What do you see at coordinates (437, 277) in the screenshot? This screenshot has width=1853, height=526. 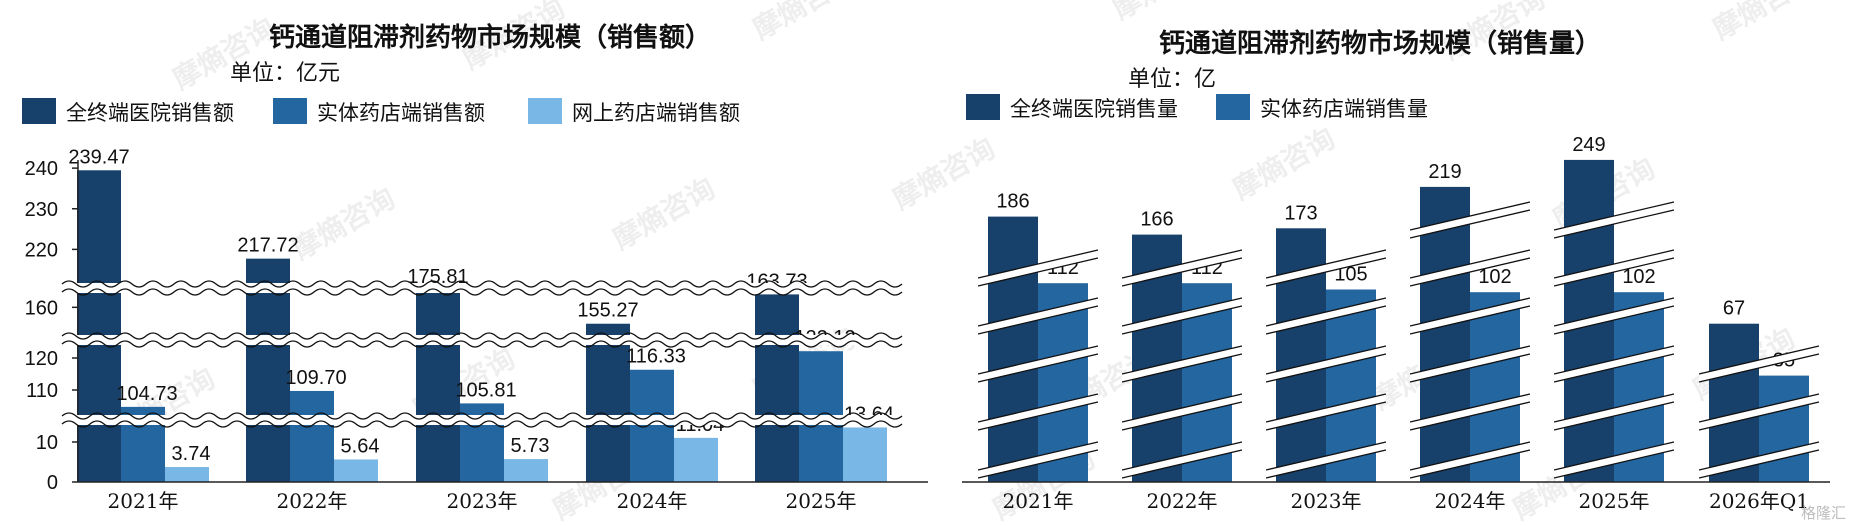 I see `data-label: 175.81` at bounding box center [437, 277].